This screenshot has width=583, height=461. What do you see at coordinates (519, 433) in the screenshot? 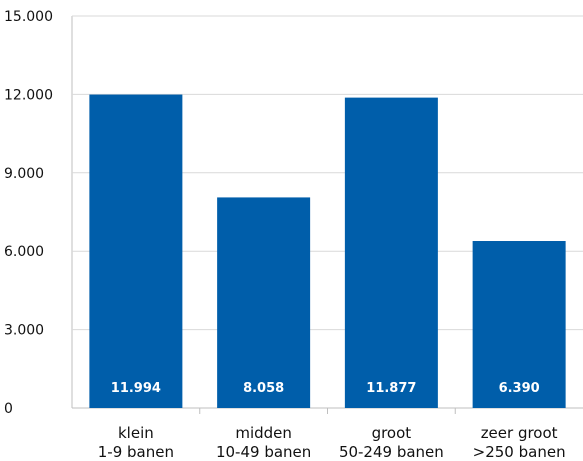
I see `category-label: zeer groot` at bounding box center [519, 433].